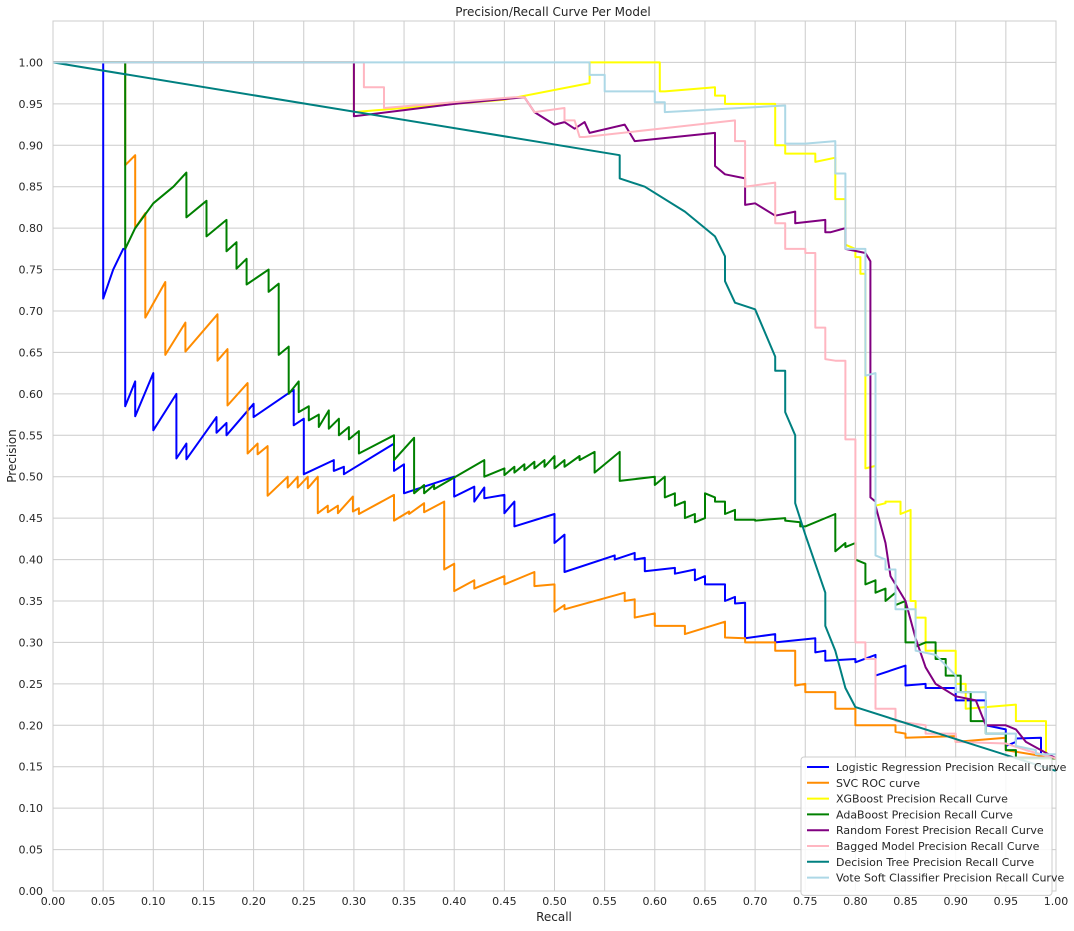 The width and height of the screenshot is (1074, 931). Describe the element at coordinates (31, 601) in the screenshot. I see `y-tick-label: 0.35` at that location.